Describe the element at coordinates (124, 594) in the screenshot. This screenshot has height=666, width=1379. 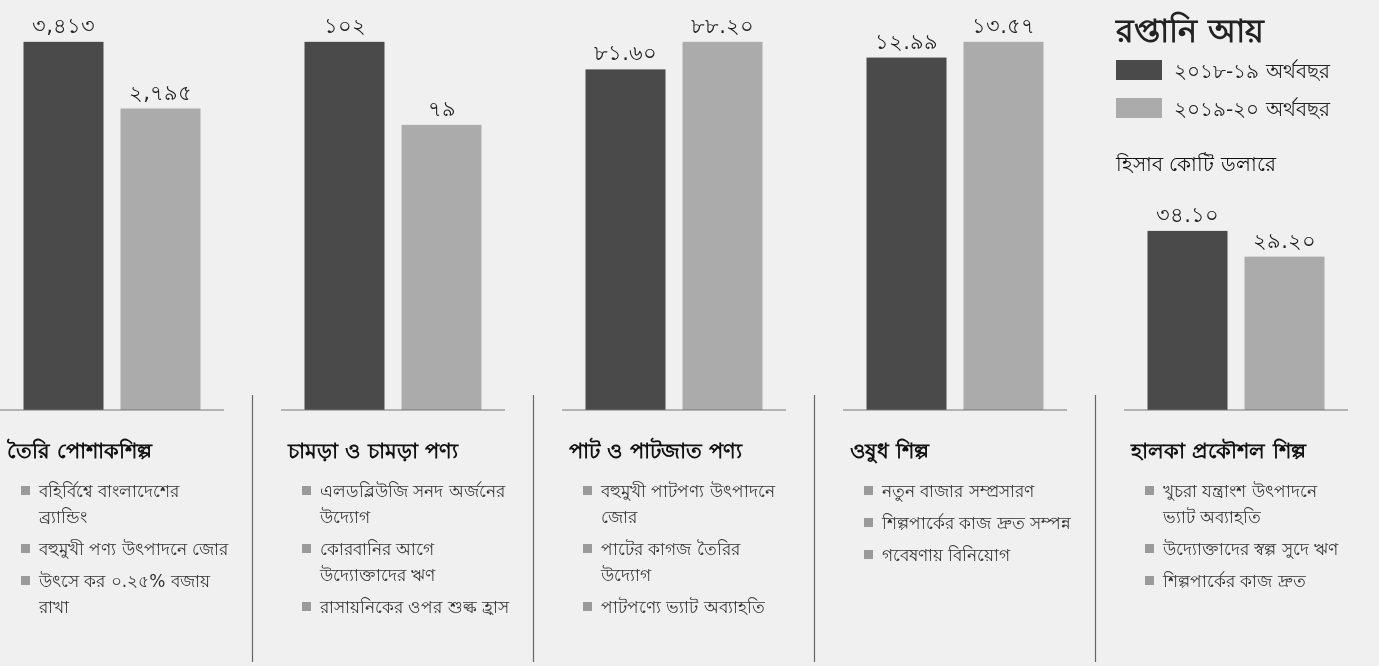
I see `text: উৎসে কর ০.২৫% বজায় রাখা` at that location.